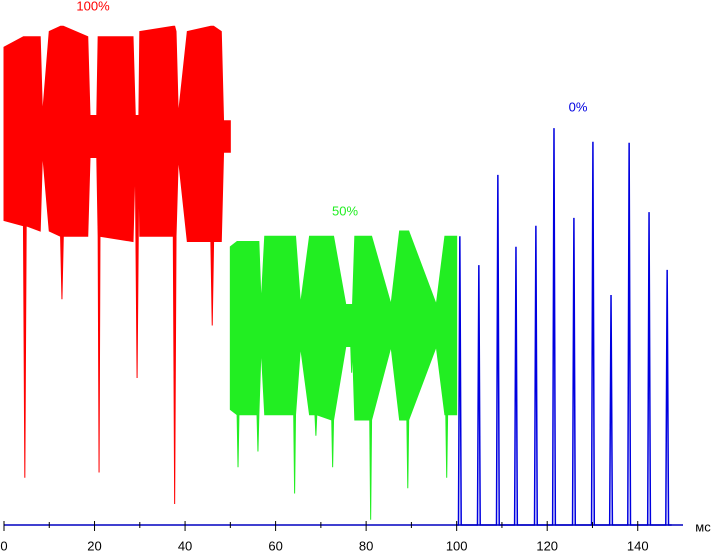 This screenshot has height=554, width=711. Describe the element at coordinates (703, 526) in the screenshot. I see `x-unit: мс` at that location.